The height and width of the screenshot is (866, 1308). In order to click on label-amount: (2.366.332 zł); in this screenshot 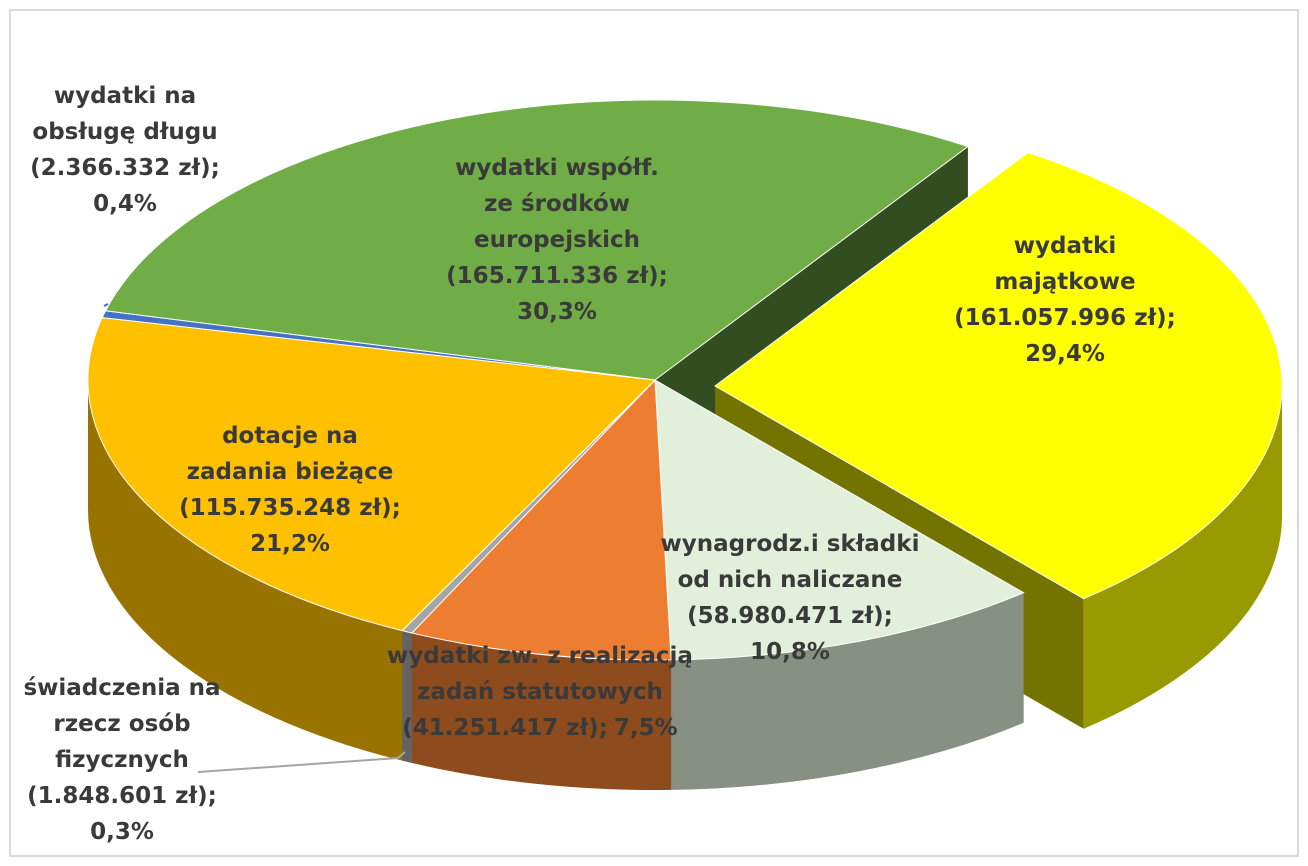, I will do `click(125, 168)`.